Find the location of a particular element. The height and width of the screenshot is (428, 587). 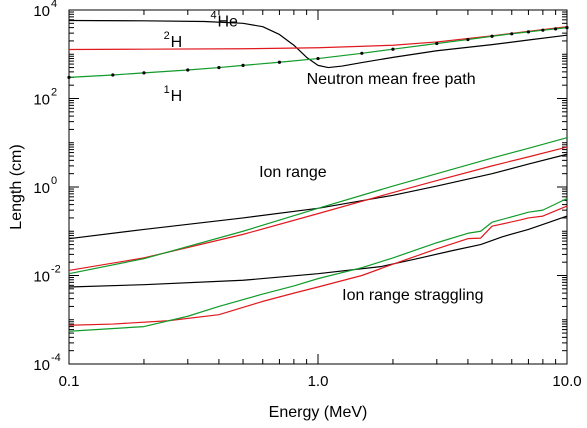

annotation-he4-sup: 4 is located at coordinates (213, 16).